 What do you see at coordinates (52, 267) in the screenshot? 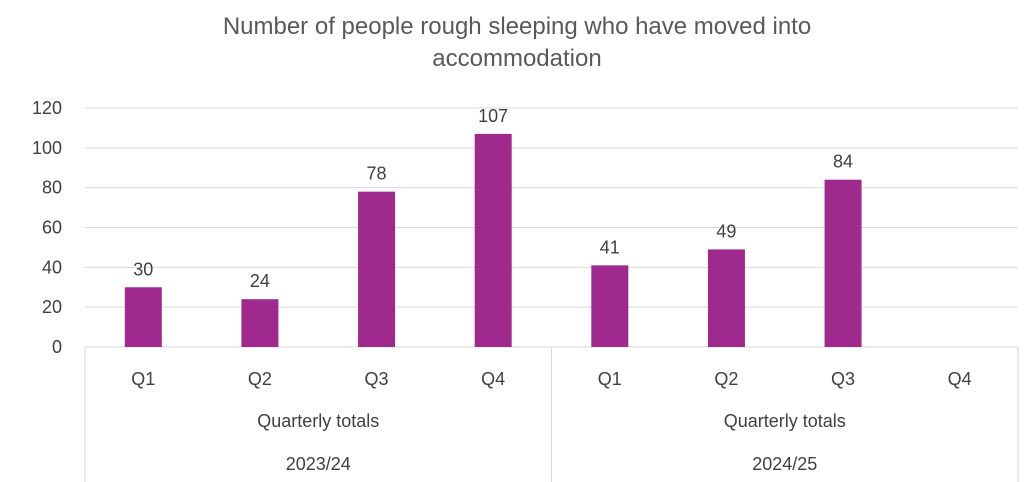
I see `y-tick-label: 40` at bounding box center [52, 267].